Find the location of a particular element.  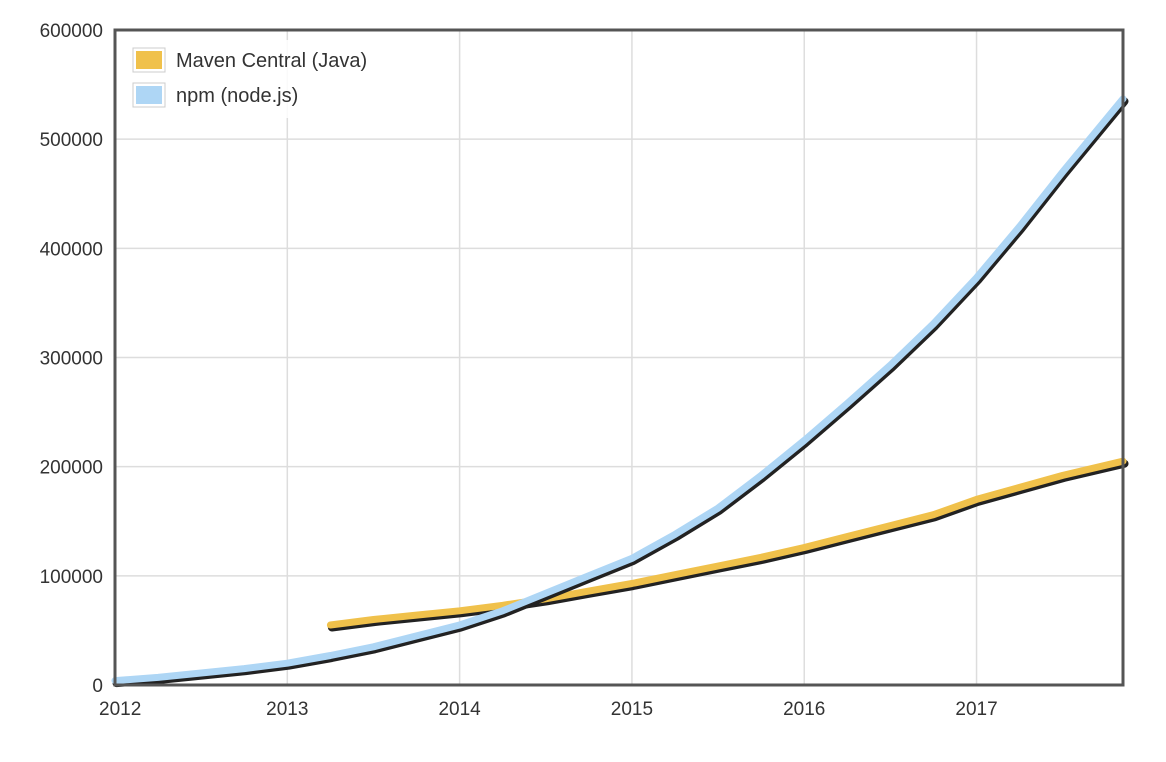

y-tick-label: 300000 is located at coordinates (71, 359).